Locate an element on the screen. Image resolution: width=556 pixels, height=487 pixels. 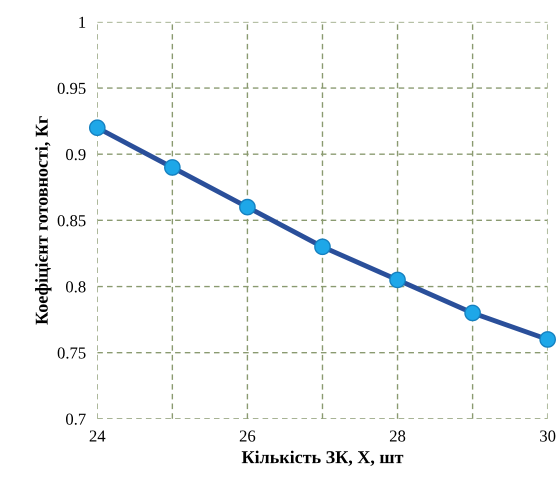
y-tick-label: 0.95 is located at coordinates (72, 88).